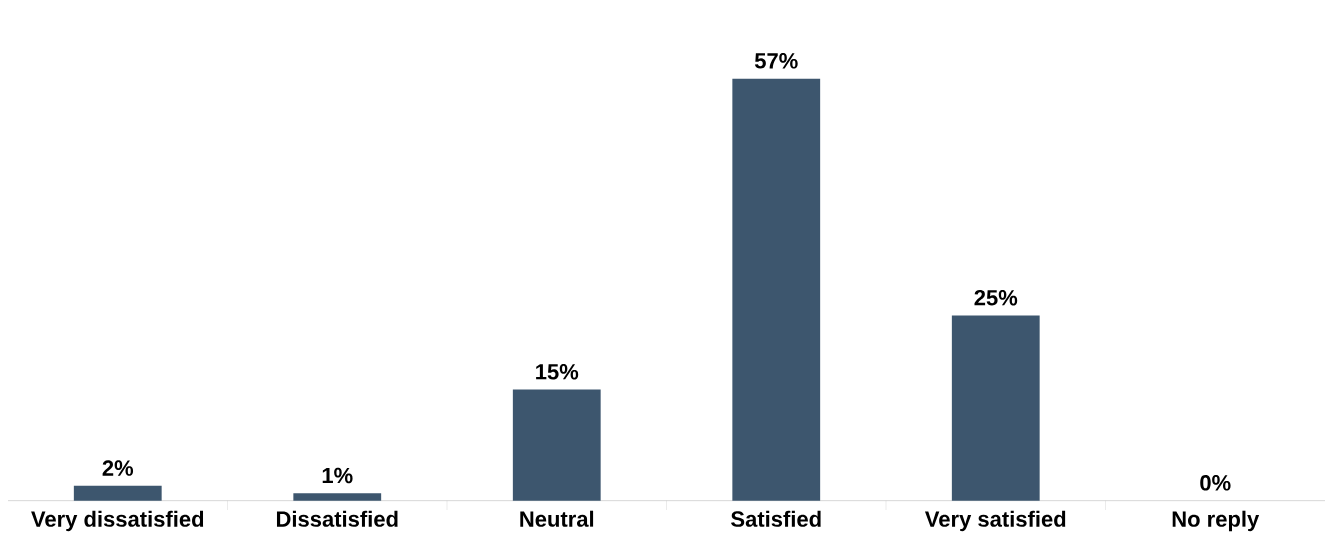 This screenshot has height=554, width=1333. Describe the element at coordinates (1216, 521) in the screenshot. I see `x-tick-label: No reply` at that location.